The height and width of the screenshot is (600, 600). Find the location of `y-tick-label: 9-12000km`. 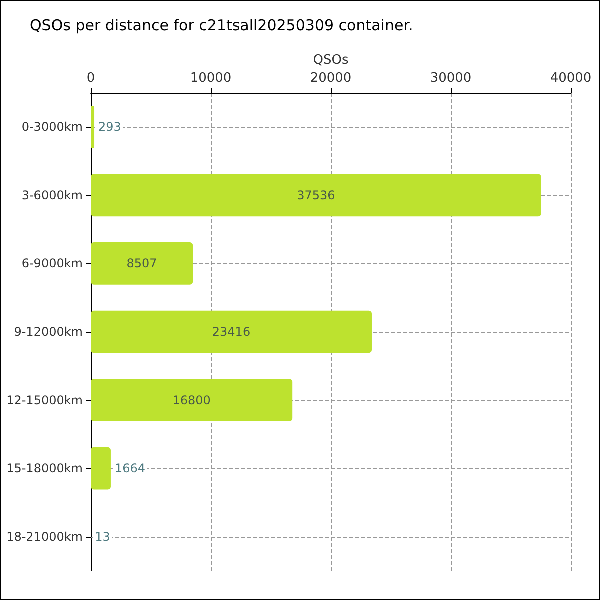

y-tick-label: 9-12000km is located at coordinates (48, 332).